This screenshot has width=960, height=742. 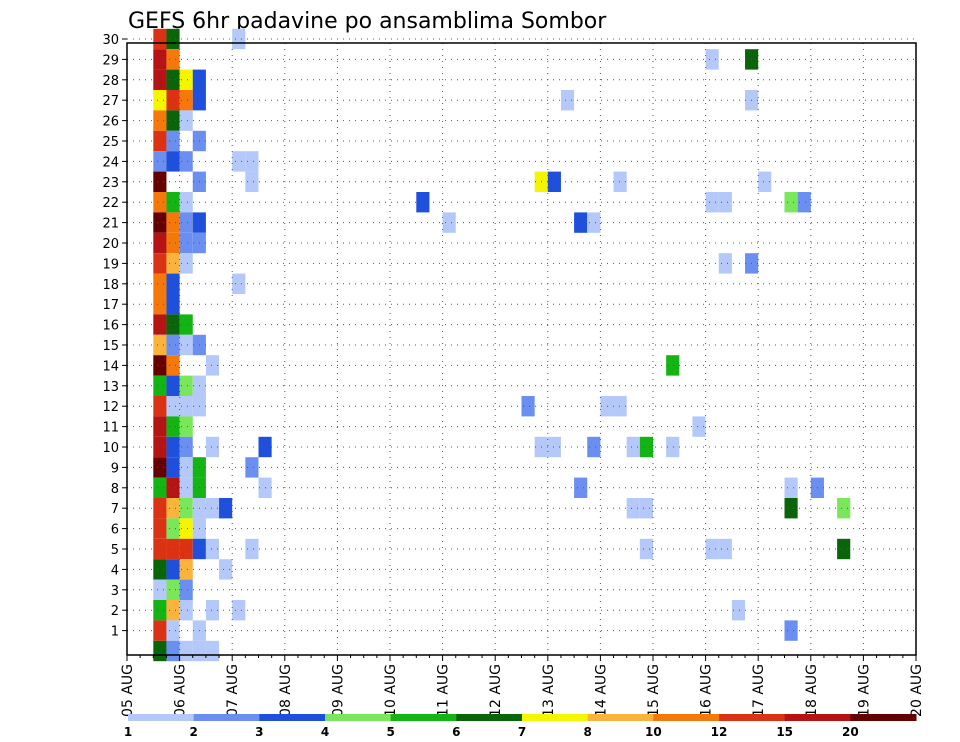 What do you see at coordinates (233, 690) in the screenshot?
I see `x-tick-label: 07 AUG` at bounding box center [233, 690].